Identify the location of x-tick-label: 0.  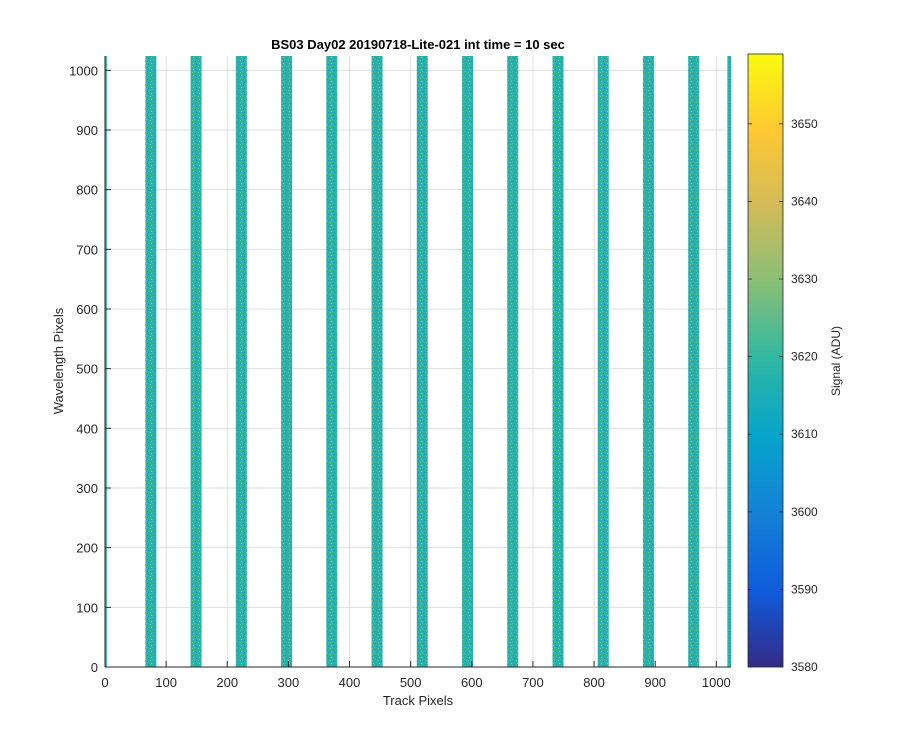
(104, 682).